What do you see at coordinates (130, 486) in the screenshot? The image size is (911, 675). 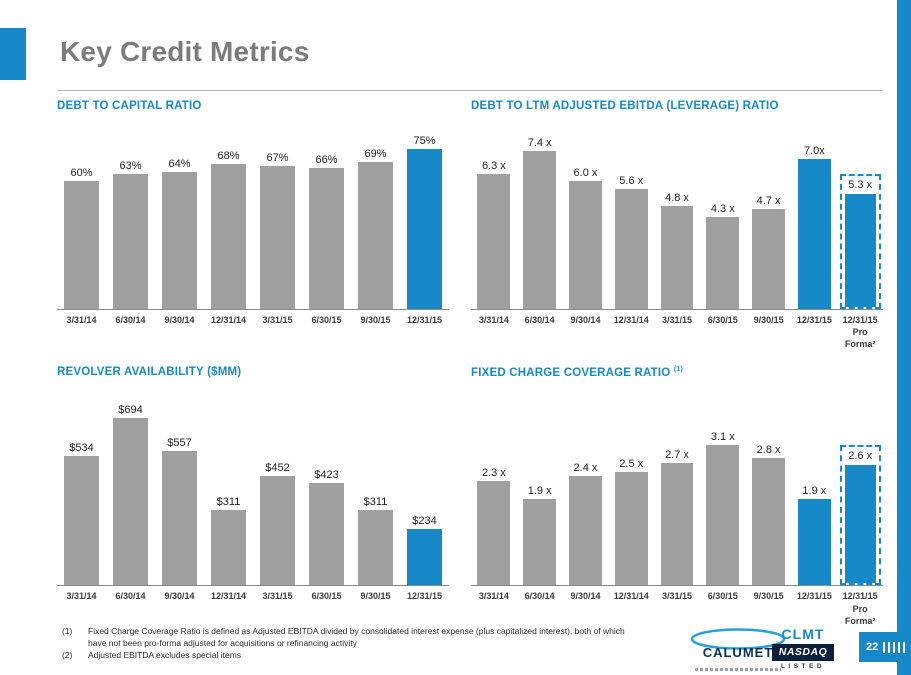 I see `bar-column: $694` at bounding box center [130, 486].